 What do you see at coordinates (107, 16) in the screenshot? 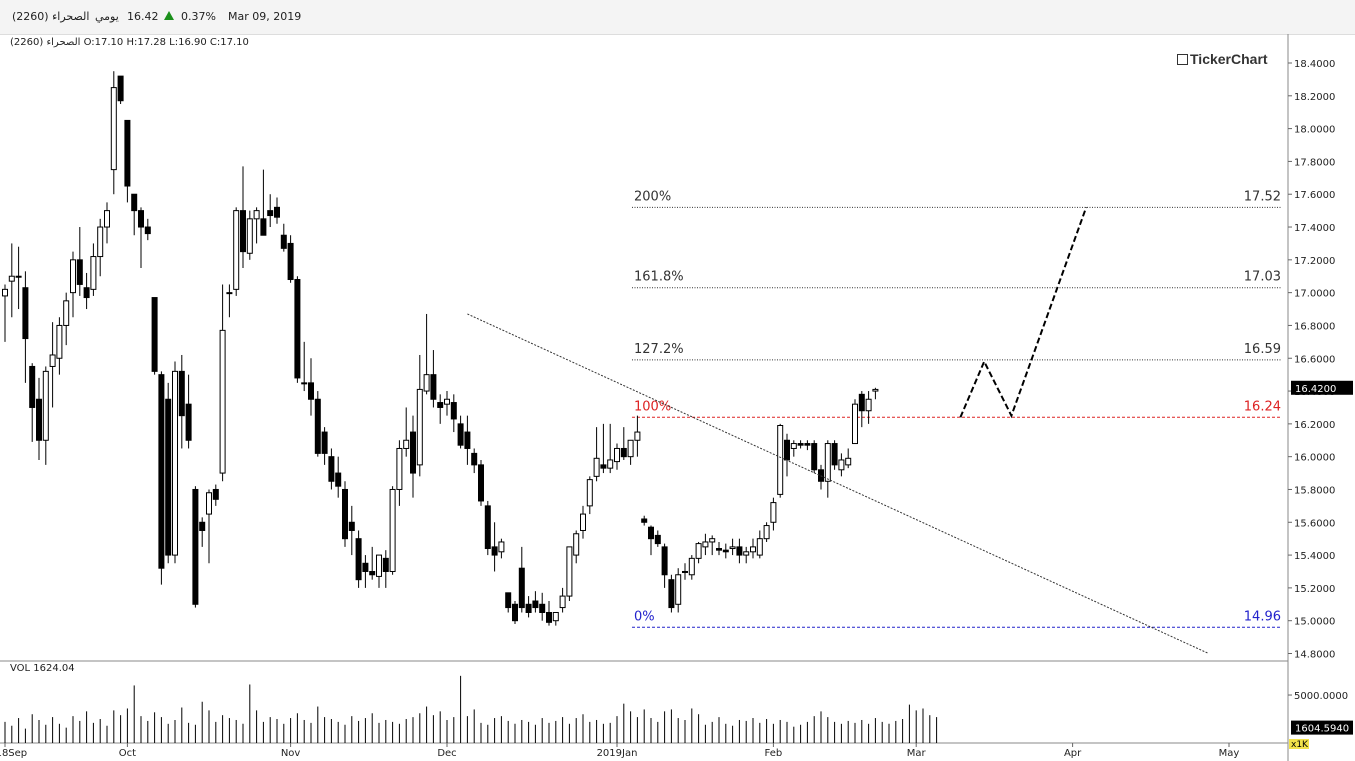
I see `period-label: يومي` at bounding box center [107, 16].